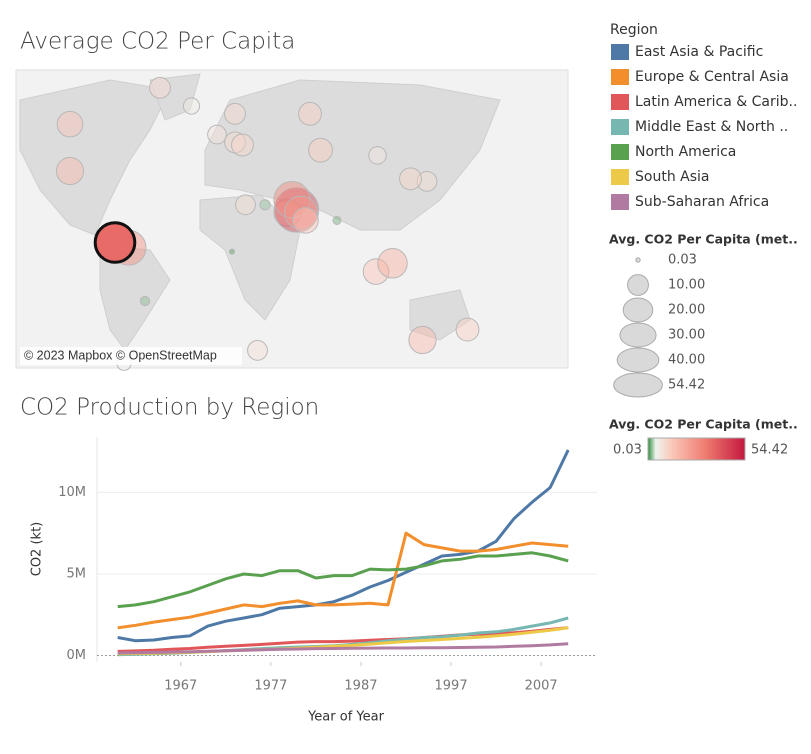  Describe the element at coordinates (627, 450) in the screenshot. I see `color-legend-min: 0.03` at that location.